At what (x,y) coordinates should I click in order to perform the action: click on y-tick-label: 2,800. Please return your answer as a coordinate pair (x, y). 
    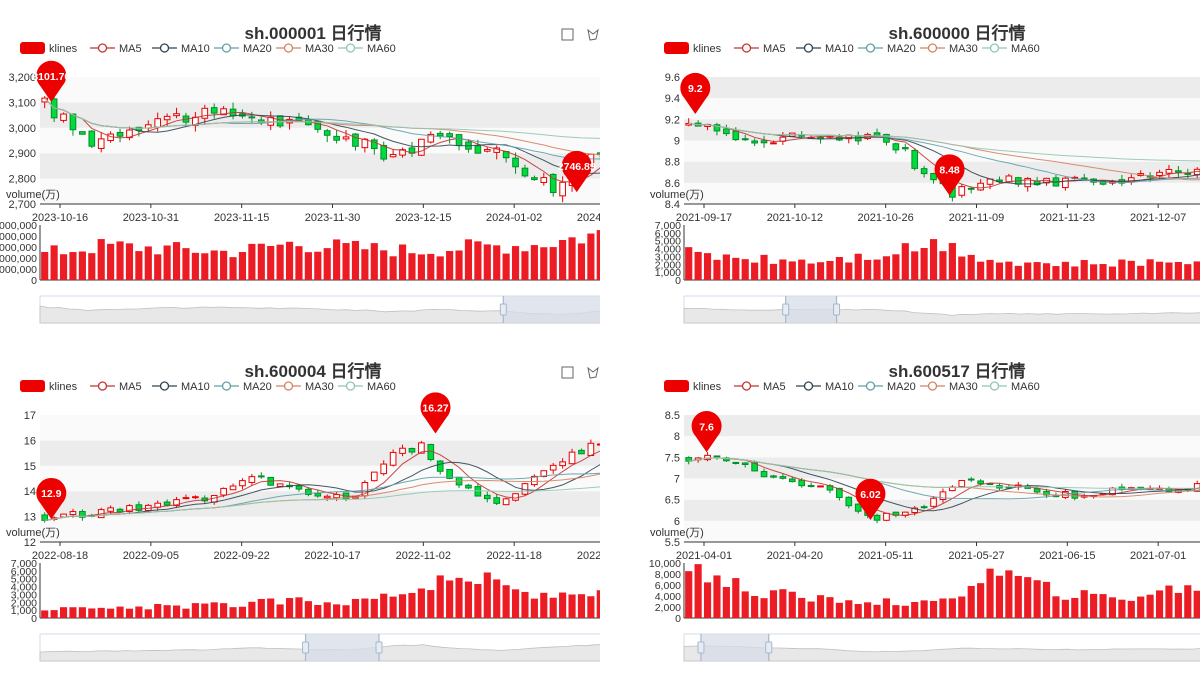
    Looking at the image, I should click on (22, 180).